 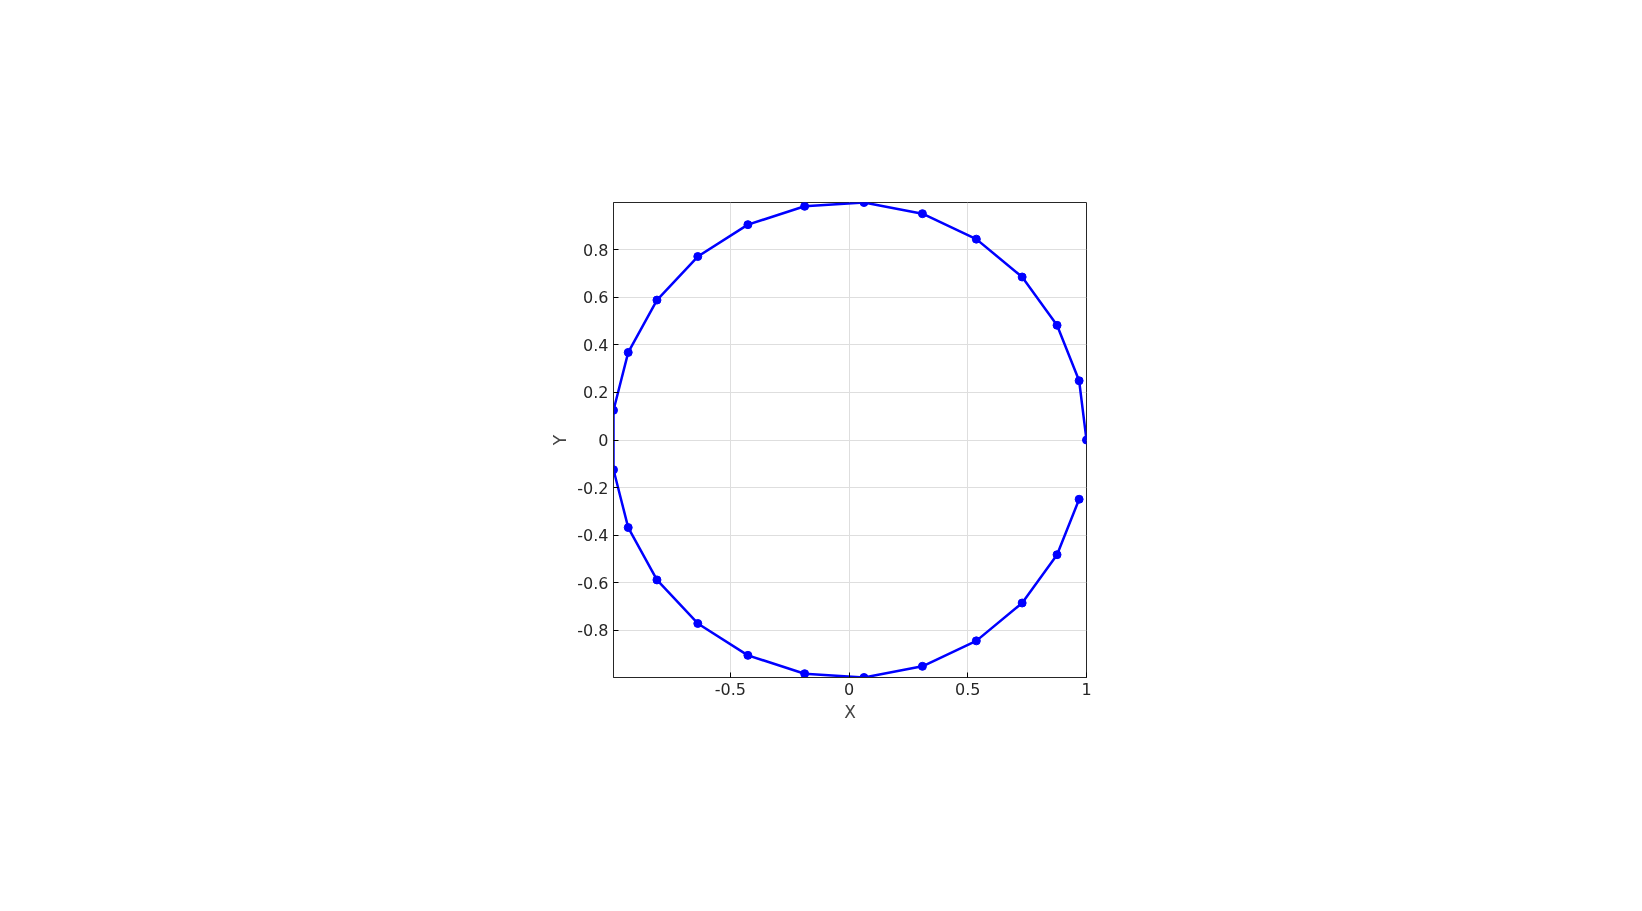 I want to click on y-tick-label: -0.4, so click(x=593, y=536).